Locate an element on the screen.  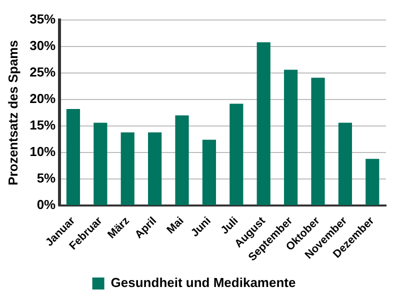
y-tick-label: 30% is located at coordinates (43, 46).